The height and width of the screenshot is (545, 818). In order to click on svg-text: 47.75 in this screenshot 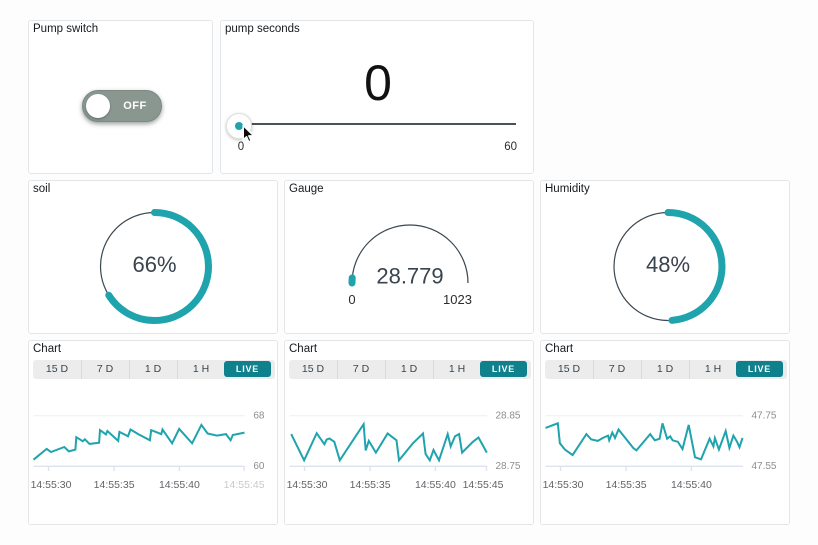, I will do `click(763, 416)`.